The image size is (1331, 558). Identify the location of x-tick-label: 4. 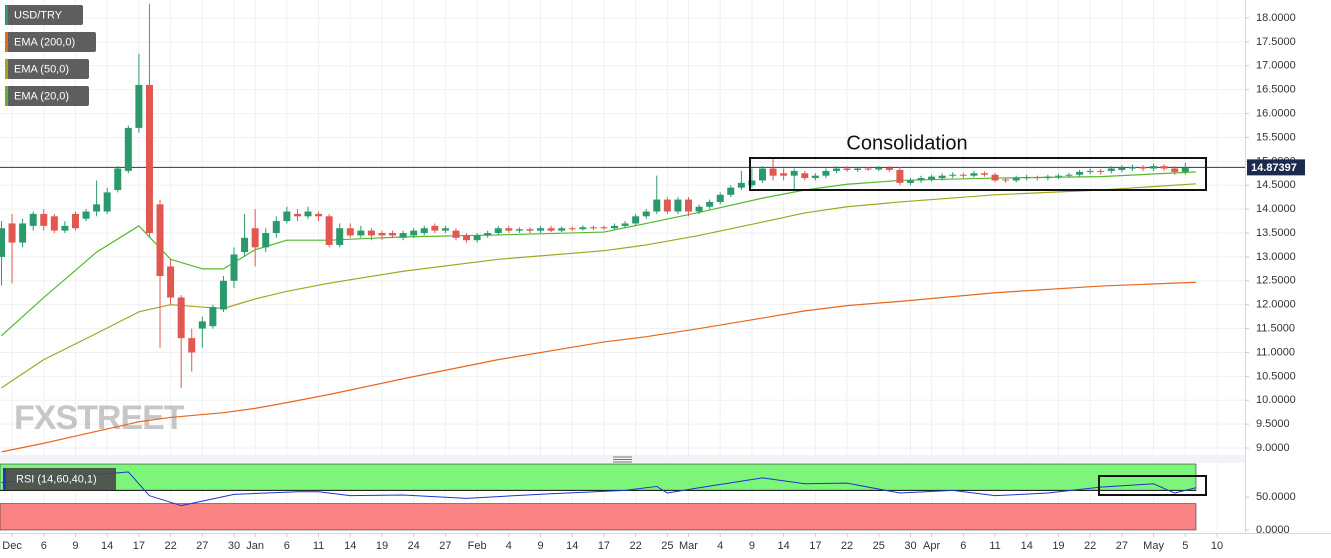
(509, 546).